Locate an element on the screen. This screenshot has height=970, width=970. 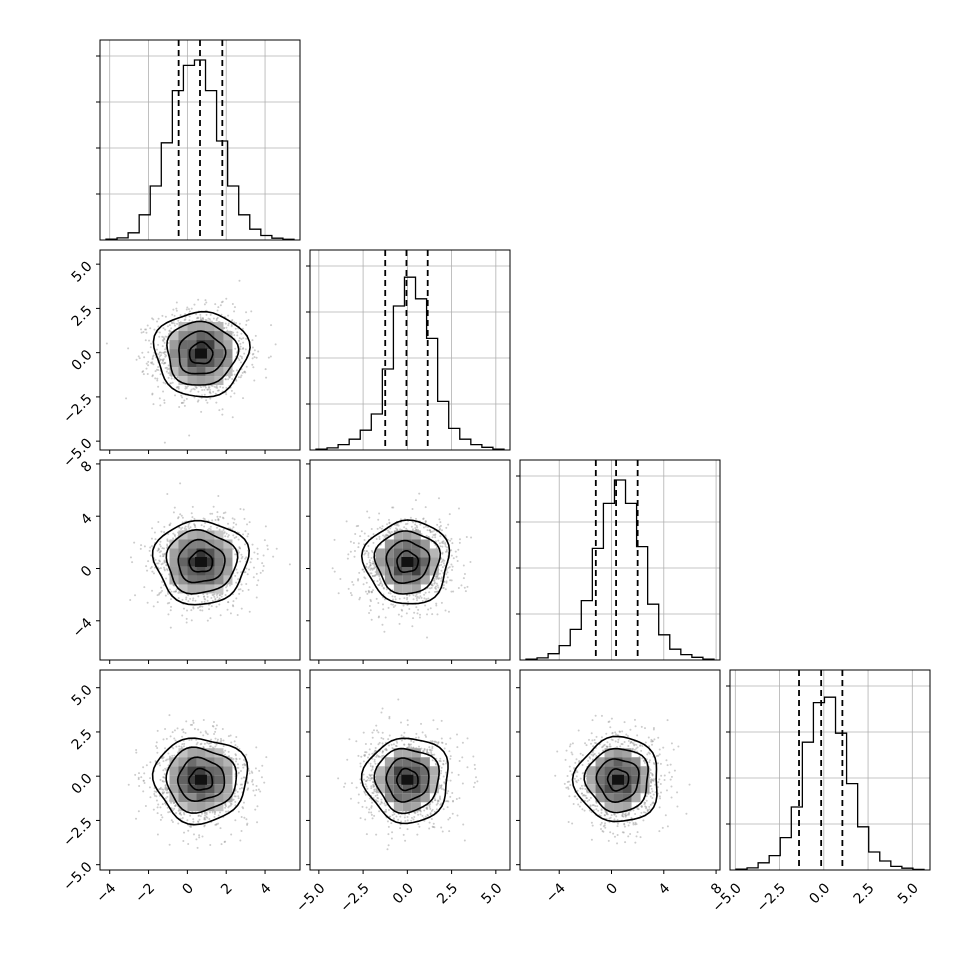
contour-line is located at coordinates (201, 779).